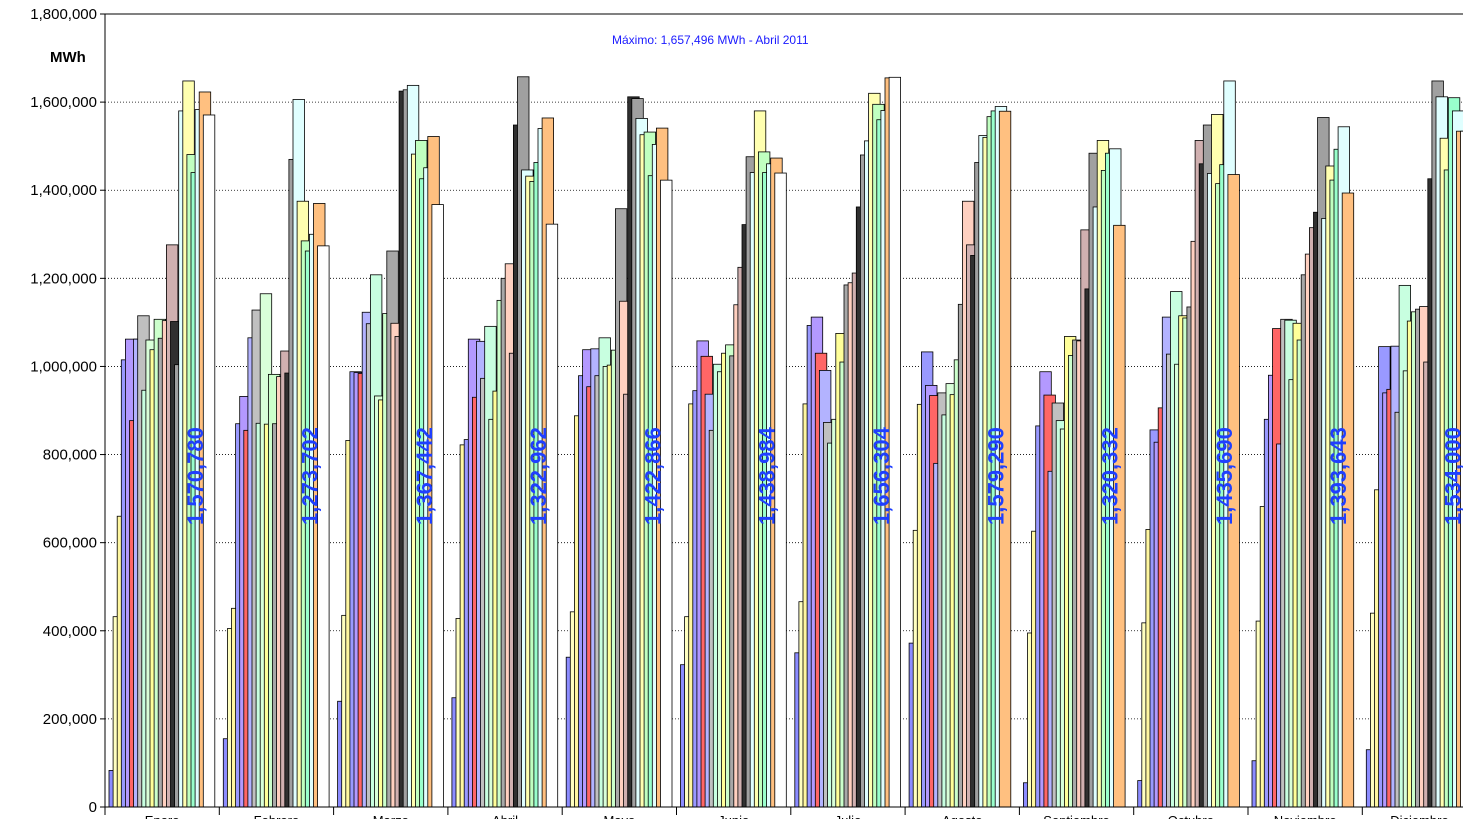 Image resolution: width=1463 pixels, height=824 pixels. Describe the element at coordinates (70, 455) in the screenshot. I see `y-tick-label: 800,000` at that location.